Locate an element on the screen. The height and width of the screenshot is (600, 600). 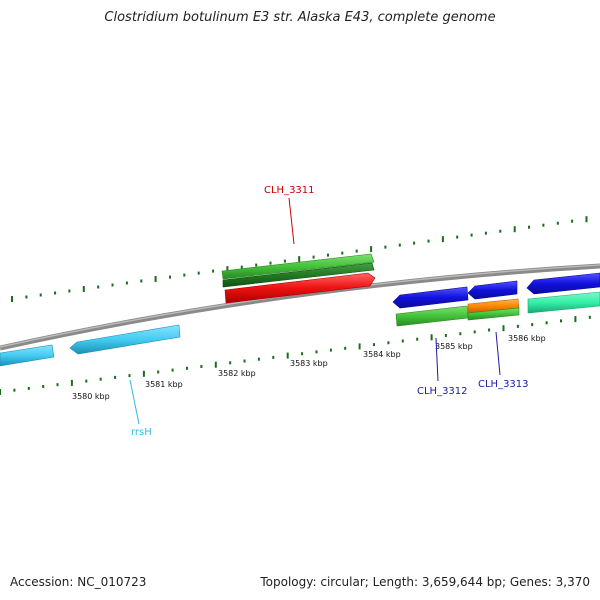
feature-rrsh is located at coordinates (125, 339).